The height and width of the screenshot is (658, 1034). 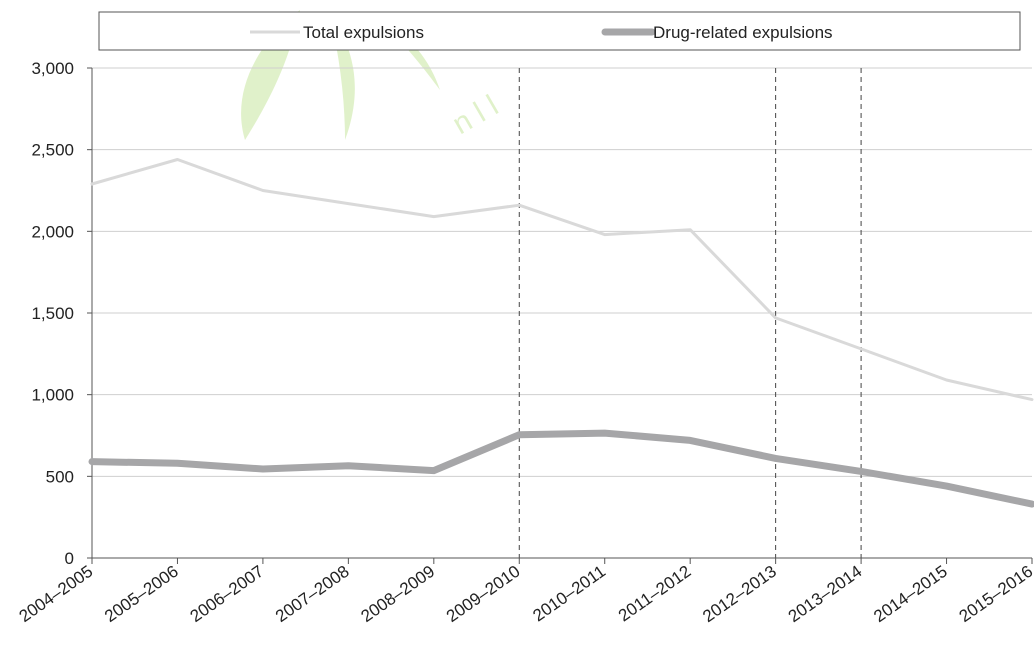 I want to click on x-tick-label: 2009–2010, so click(x=483, y=594).